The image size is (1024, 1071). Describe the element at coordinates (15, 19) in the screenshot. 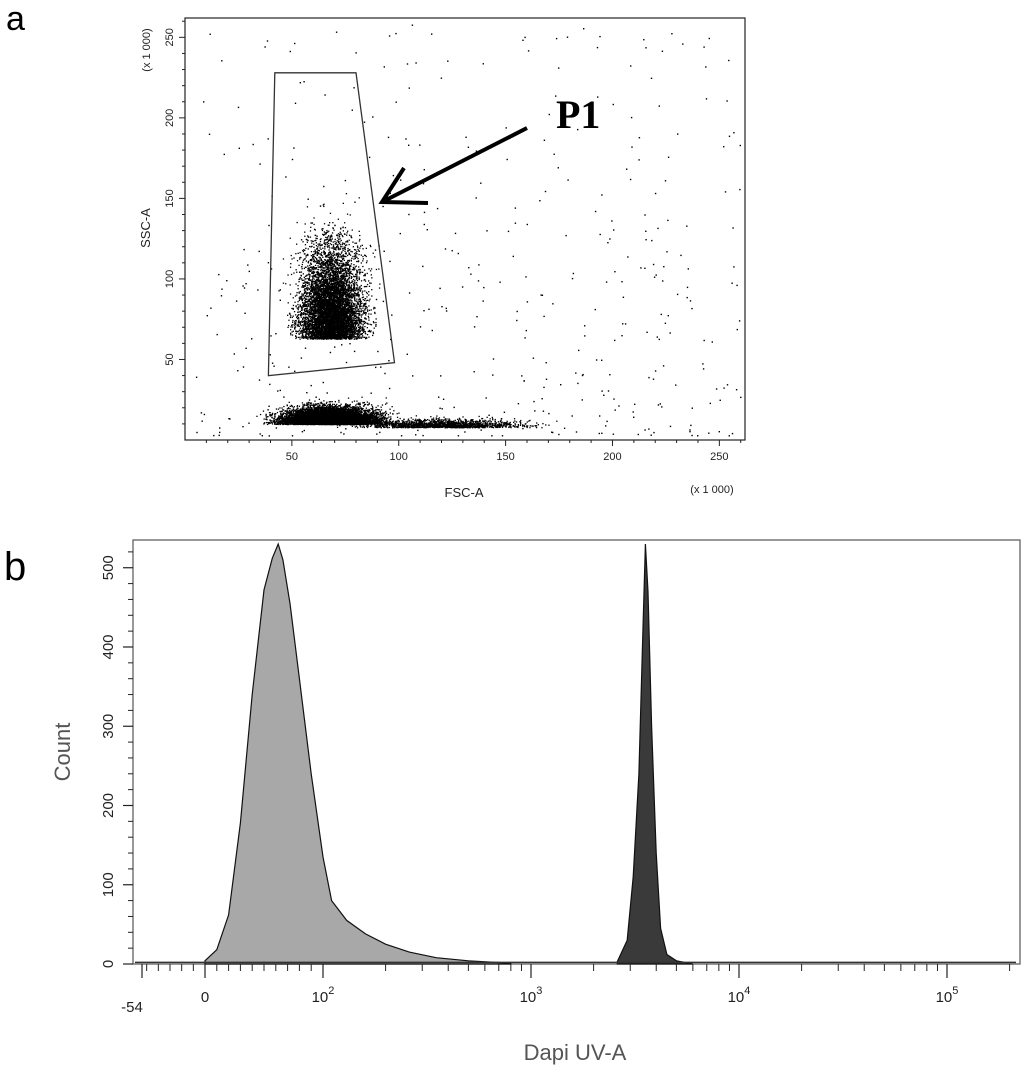

I see `panel-a-label: a` at that location.